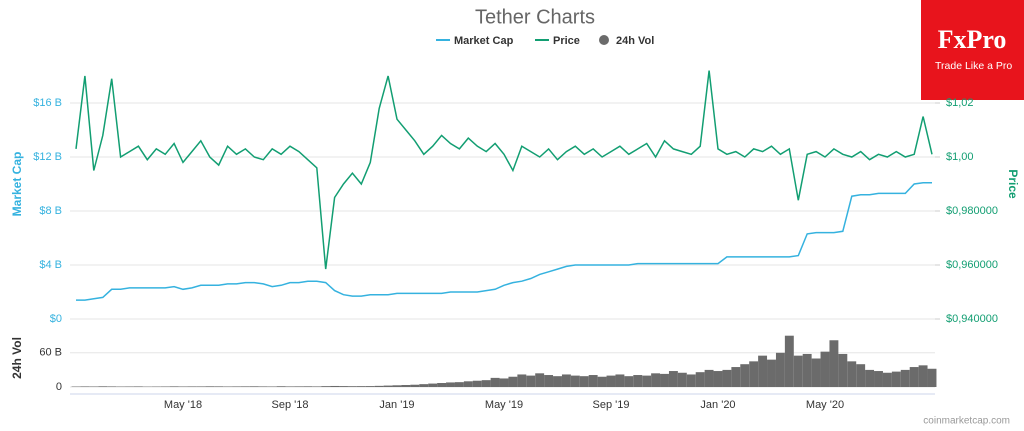 This screenshot has width=1024, height=431. What do you see at coordinates (290, 405) in the screenshot?
I see `x-tick-label: Sep '18` at bounding box center [290, 405].